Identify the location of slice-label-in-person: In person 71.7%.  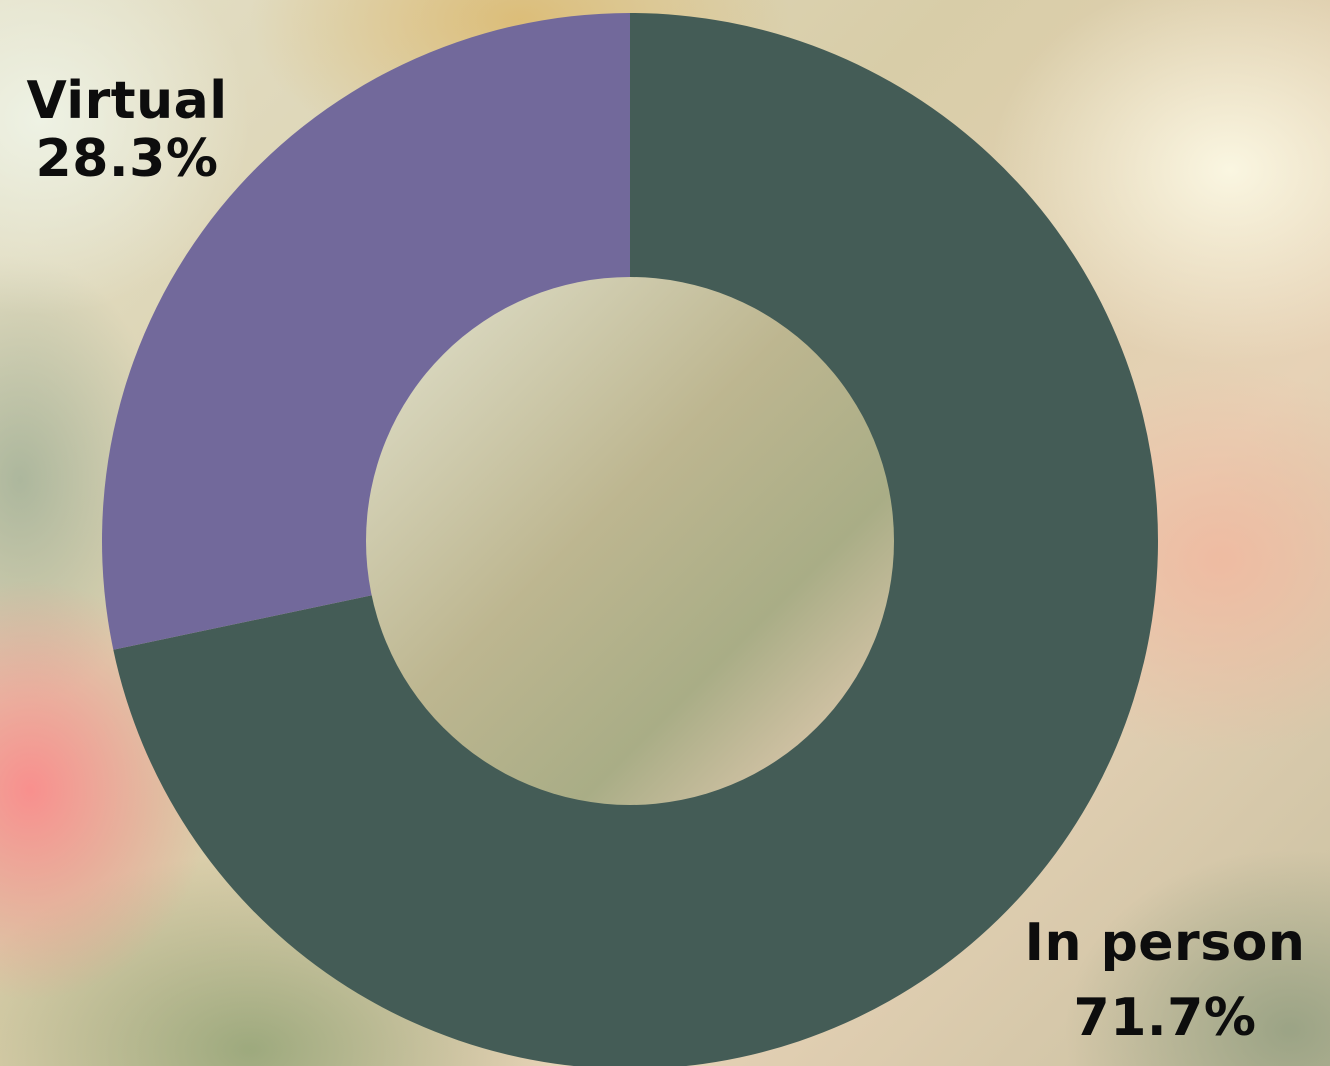
(1165, 981).